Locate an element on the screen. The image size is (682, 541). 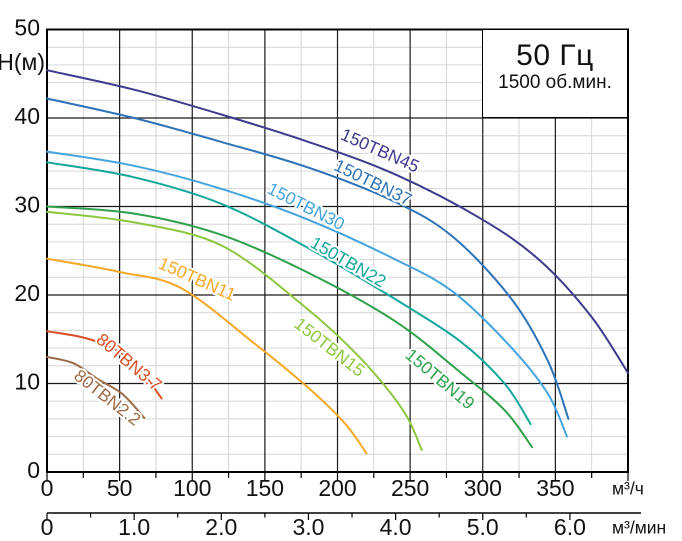
x-tick-label: 200 is located at coordinates (337, 488).